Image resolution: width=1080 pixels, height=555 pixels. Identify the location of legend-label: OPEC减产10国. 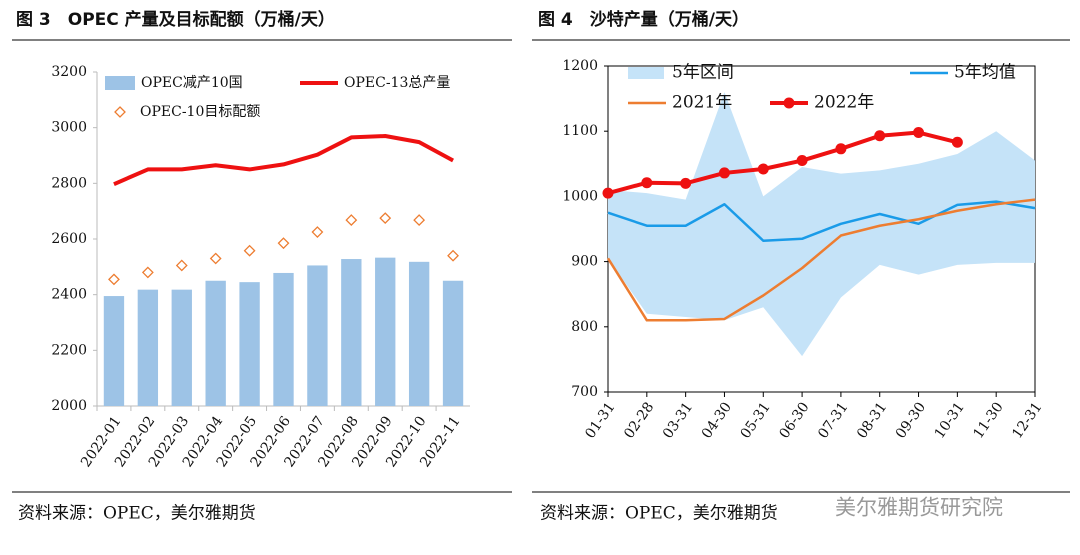
(192, 83).